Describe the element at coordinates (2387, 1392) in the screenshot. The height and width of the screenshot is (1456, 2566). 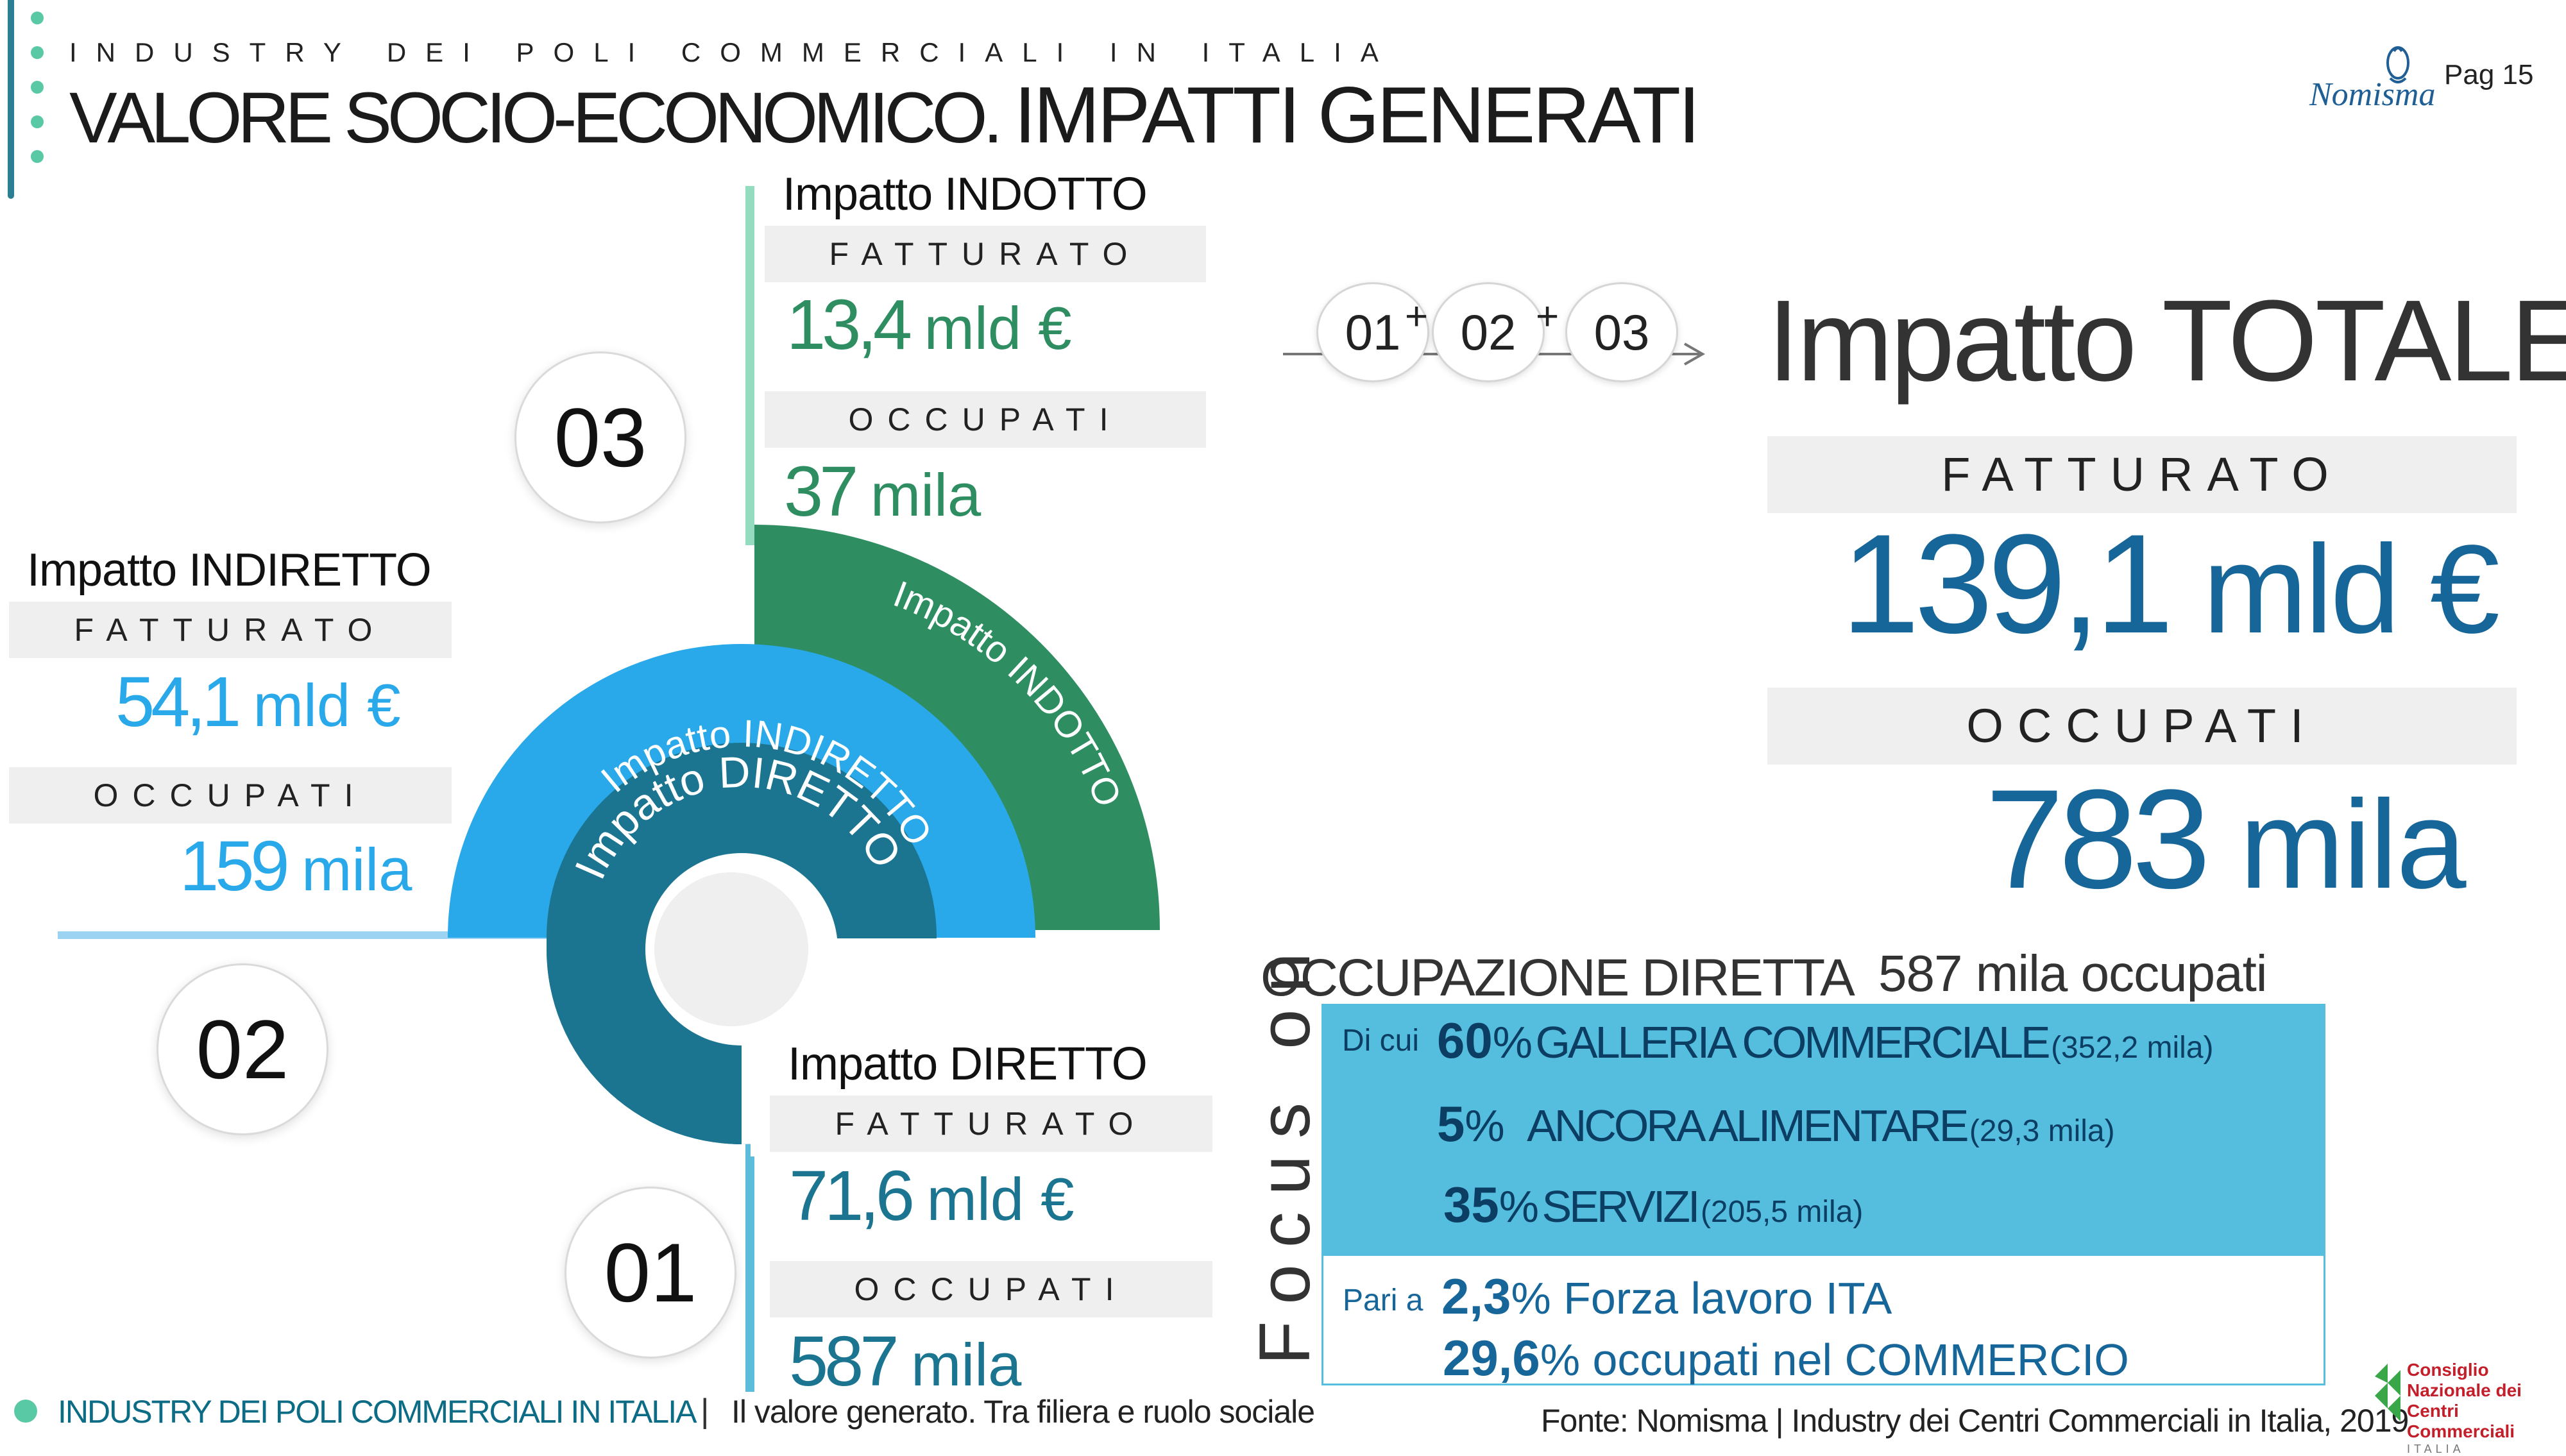
I see `cncc-logo-mark` at that location.